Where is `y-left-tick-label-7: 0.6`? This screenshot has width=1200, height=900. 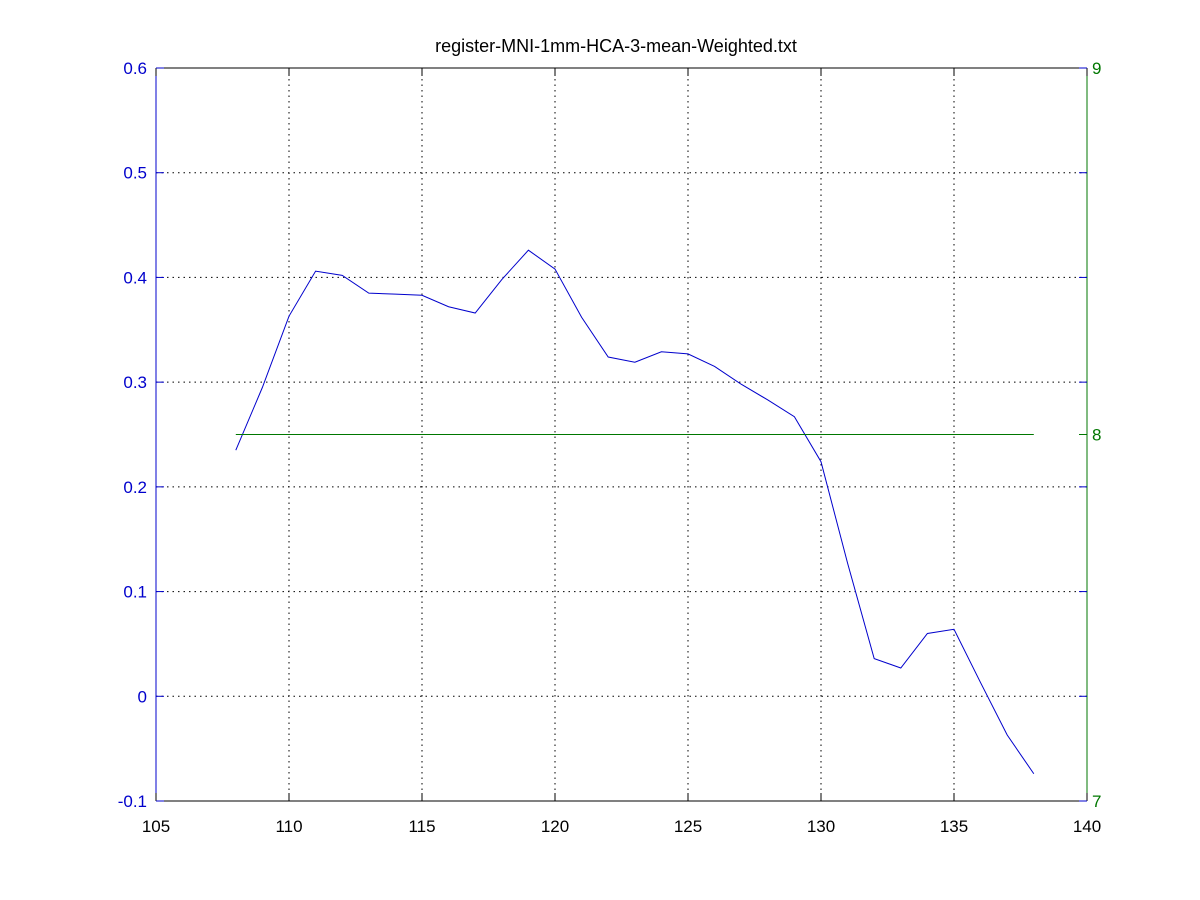 y-left-tick-label-7: 0.6 is located at coordinates (135, 68).